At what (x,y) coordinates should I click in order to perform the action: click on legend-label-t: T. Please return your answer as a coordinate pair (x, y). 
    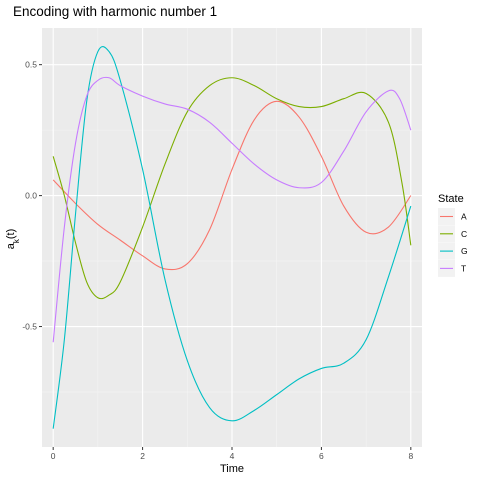
    Looking at the image, I should click on (463, 268).